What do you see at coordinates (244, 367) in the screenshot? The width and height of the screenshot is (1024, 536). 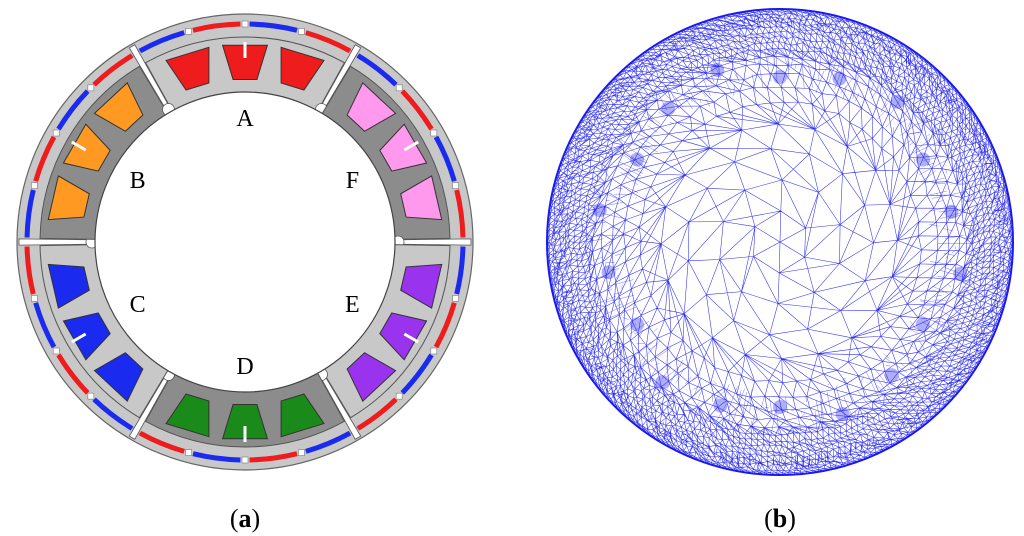 I see `segment-label-d: D` at bounding box center [244, 367].